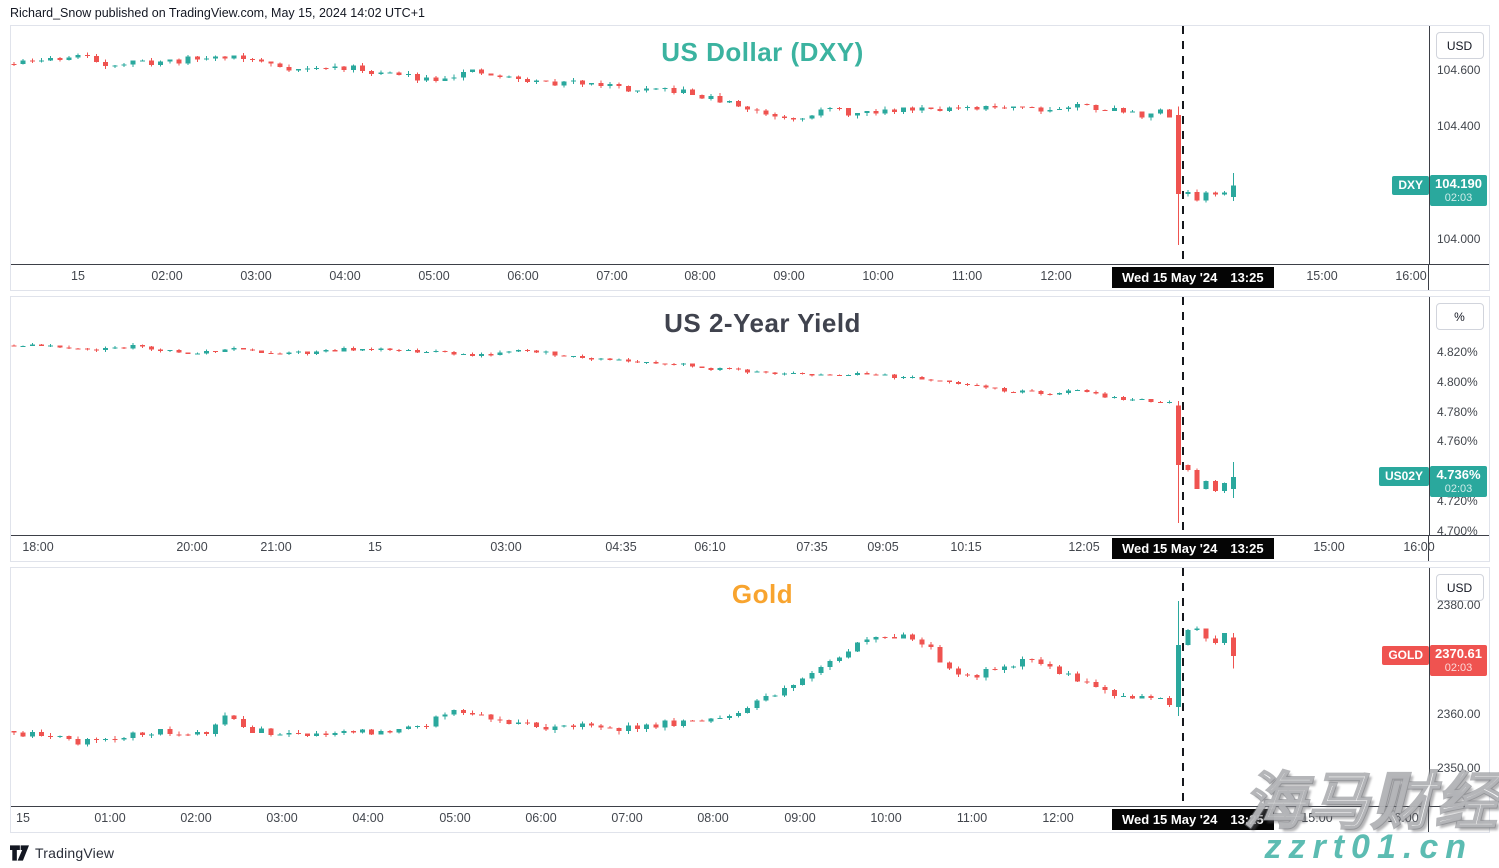 The width and height of the screenshot is (1499, 868). I want to click on last-price-badge: 4.736% 02:03, so click(1458, 481).